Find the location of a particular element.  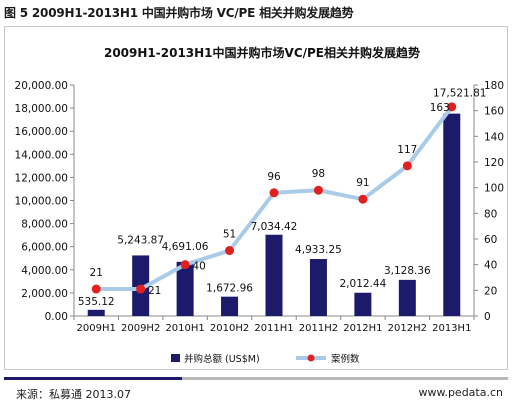

y-right-tick-label: 160 is located at coordinates (494, 112).